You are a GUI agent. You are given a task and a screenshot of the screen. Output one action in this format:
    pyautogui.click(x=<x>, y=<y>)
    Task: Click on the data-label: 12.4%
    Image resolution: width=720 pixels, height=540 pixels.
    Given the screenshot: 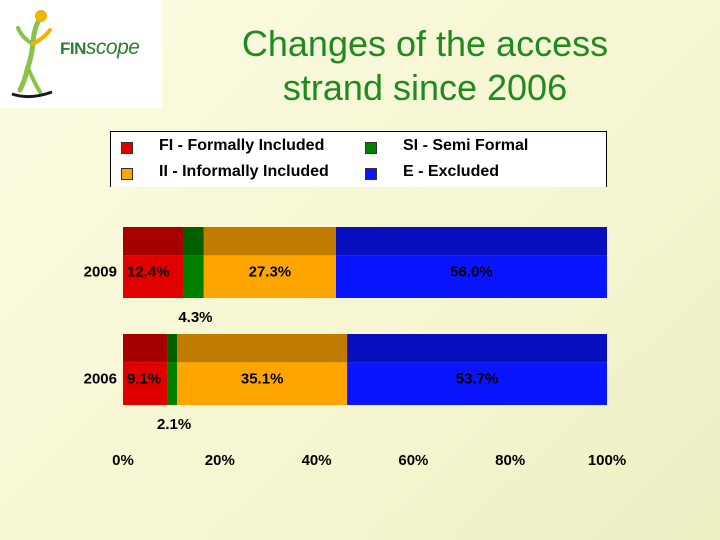 What is the action you would take?
    pyautogui.click(x=148, y=271)
    